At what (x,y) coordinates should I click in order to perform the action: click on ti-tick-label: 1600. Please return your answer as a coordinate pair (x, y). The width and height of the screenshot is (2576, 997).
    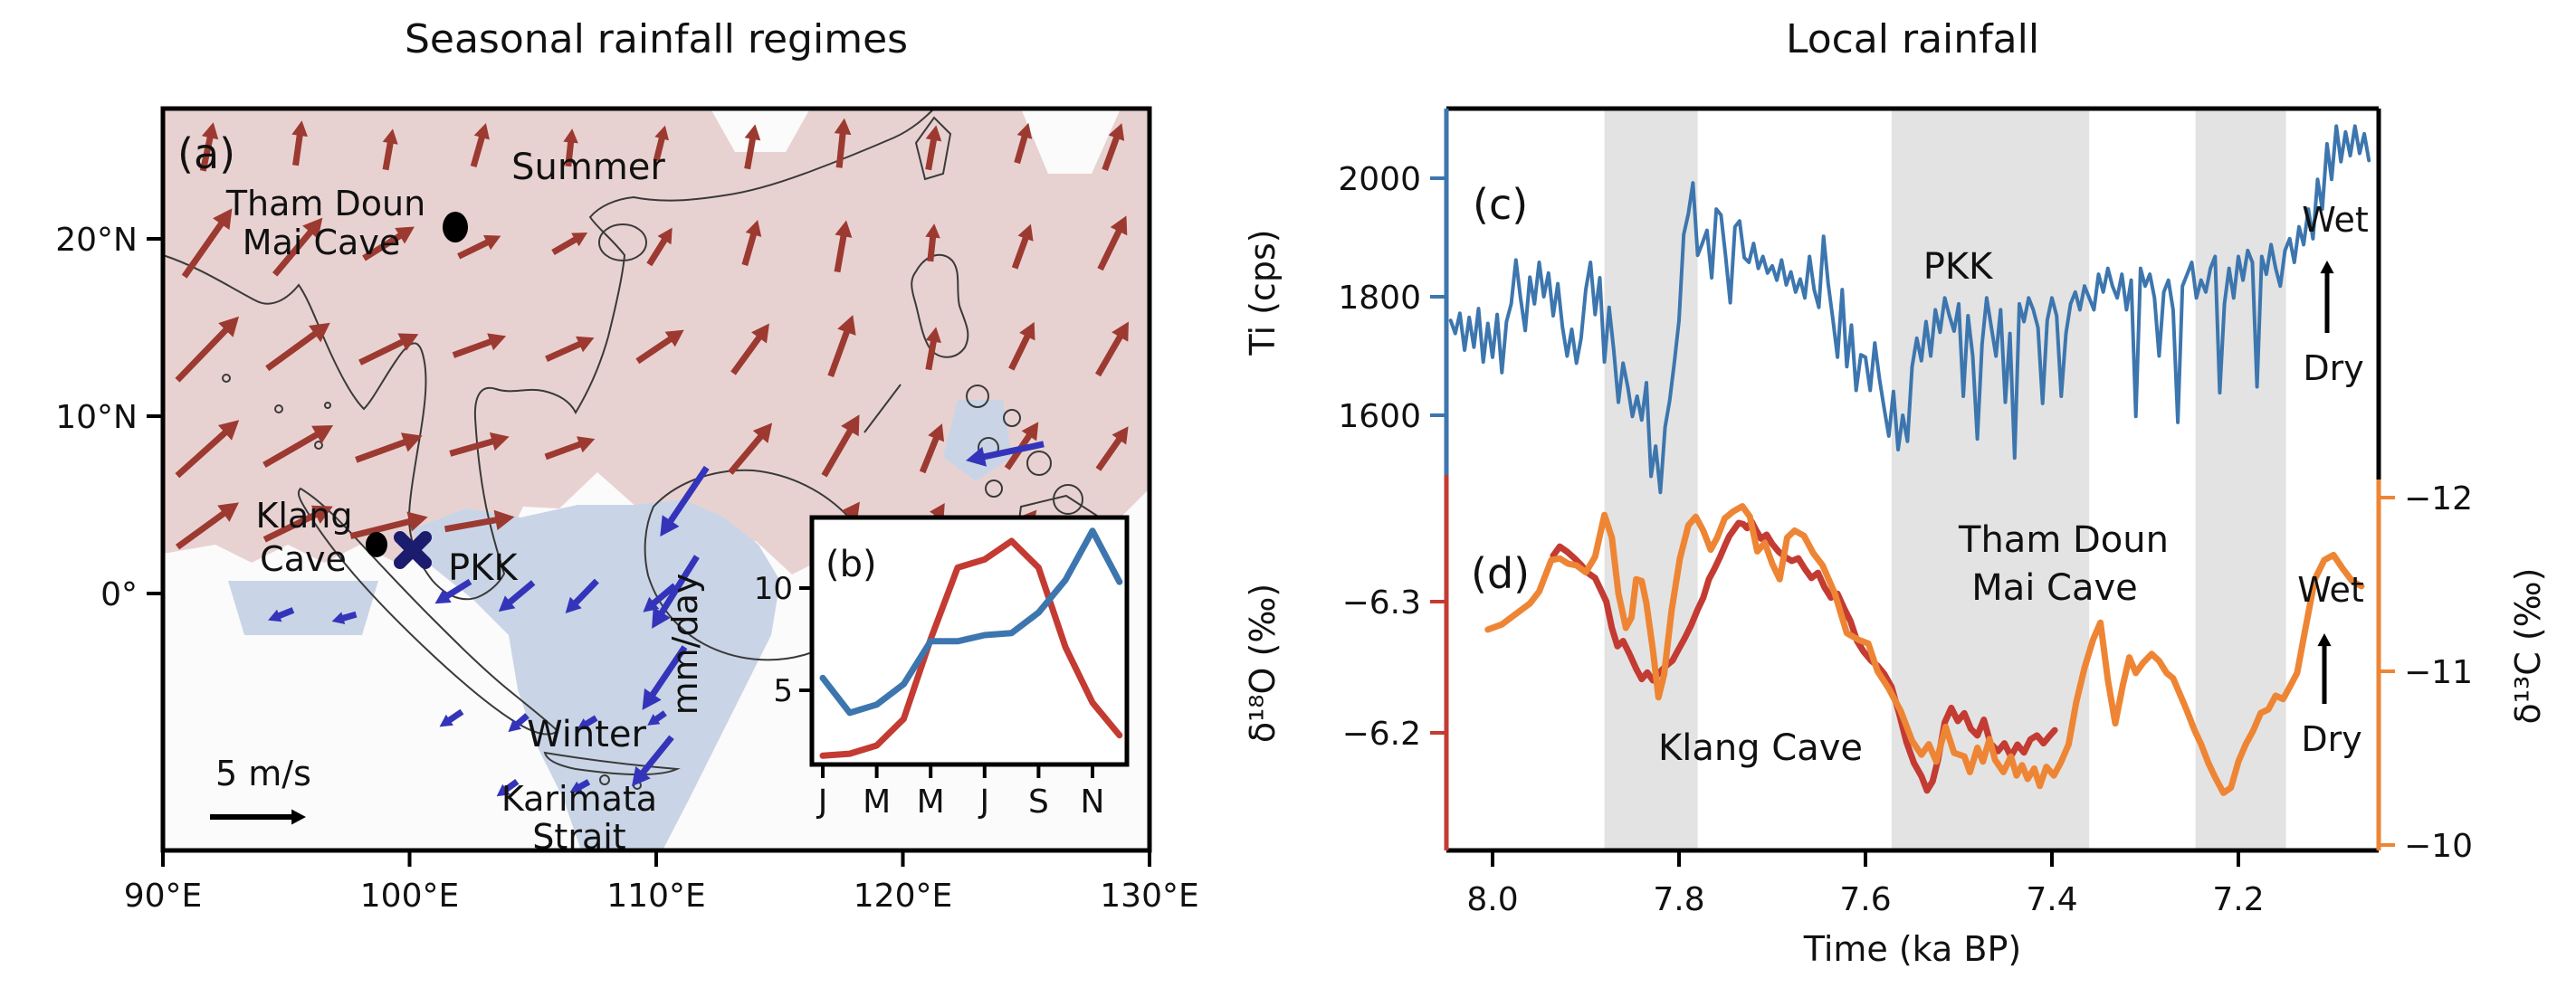
    Looking at the image, I should click on (1380, 416).